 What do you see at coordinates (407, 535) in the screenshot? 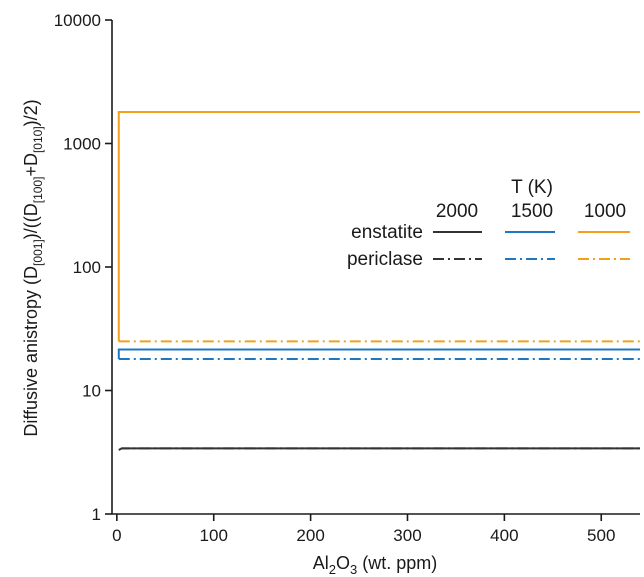
I see `x-tick-label: 300` at bounding box center [407, 535].